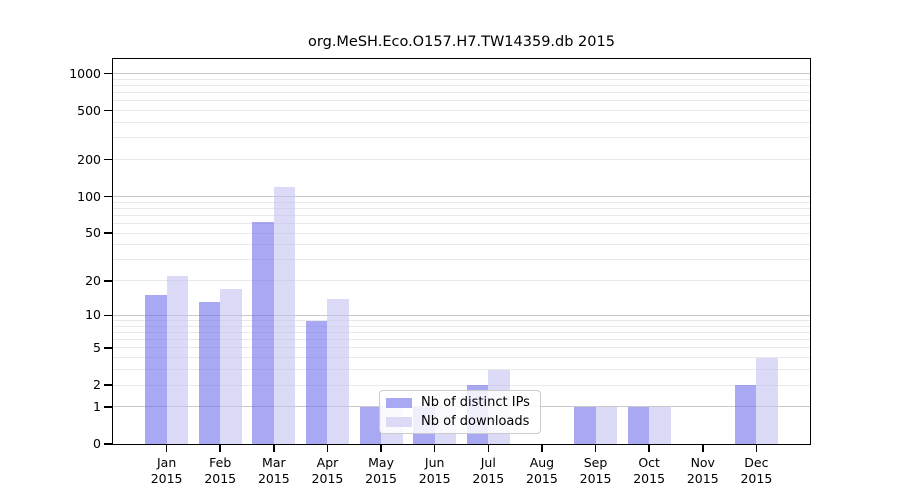  Describe the element at coordinates (89, 110) in the screenshot. I see `y-tick-label: 500` at that location.